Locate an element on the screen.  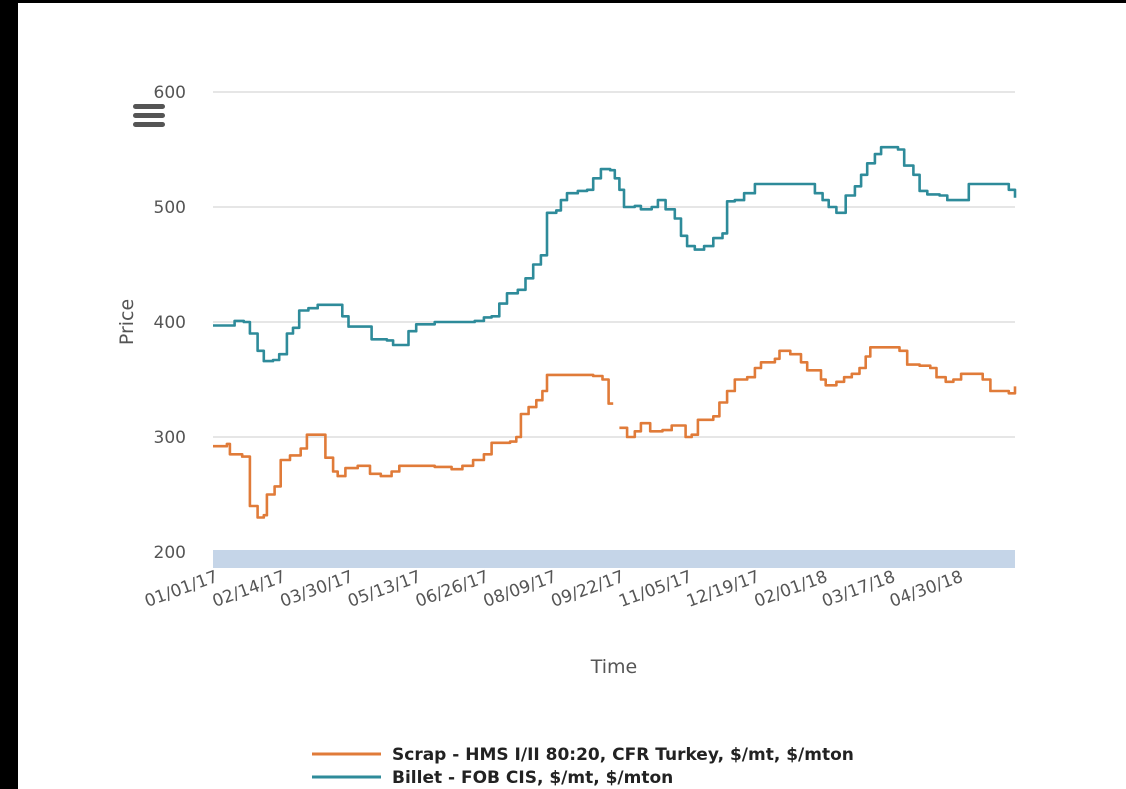
navigator-band is located at coordinates (614, 559).